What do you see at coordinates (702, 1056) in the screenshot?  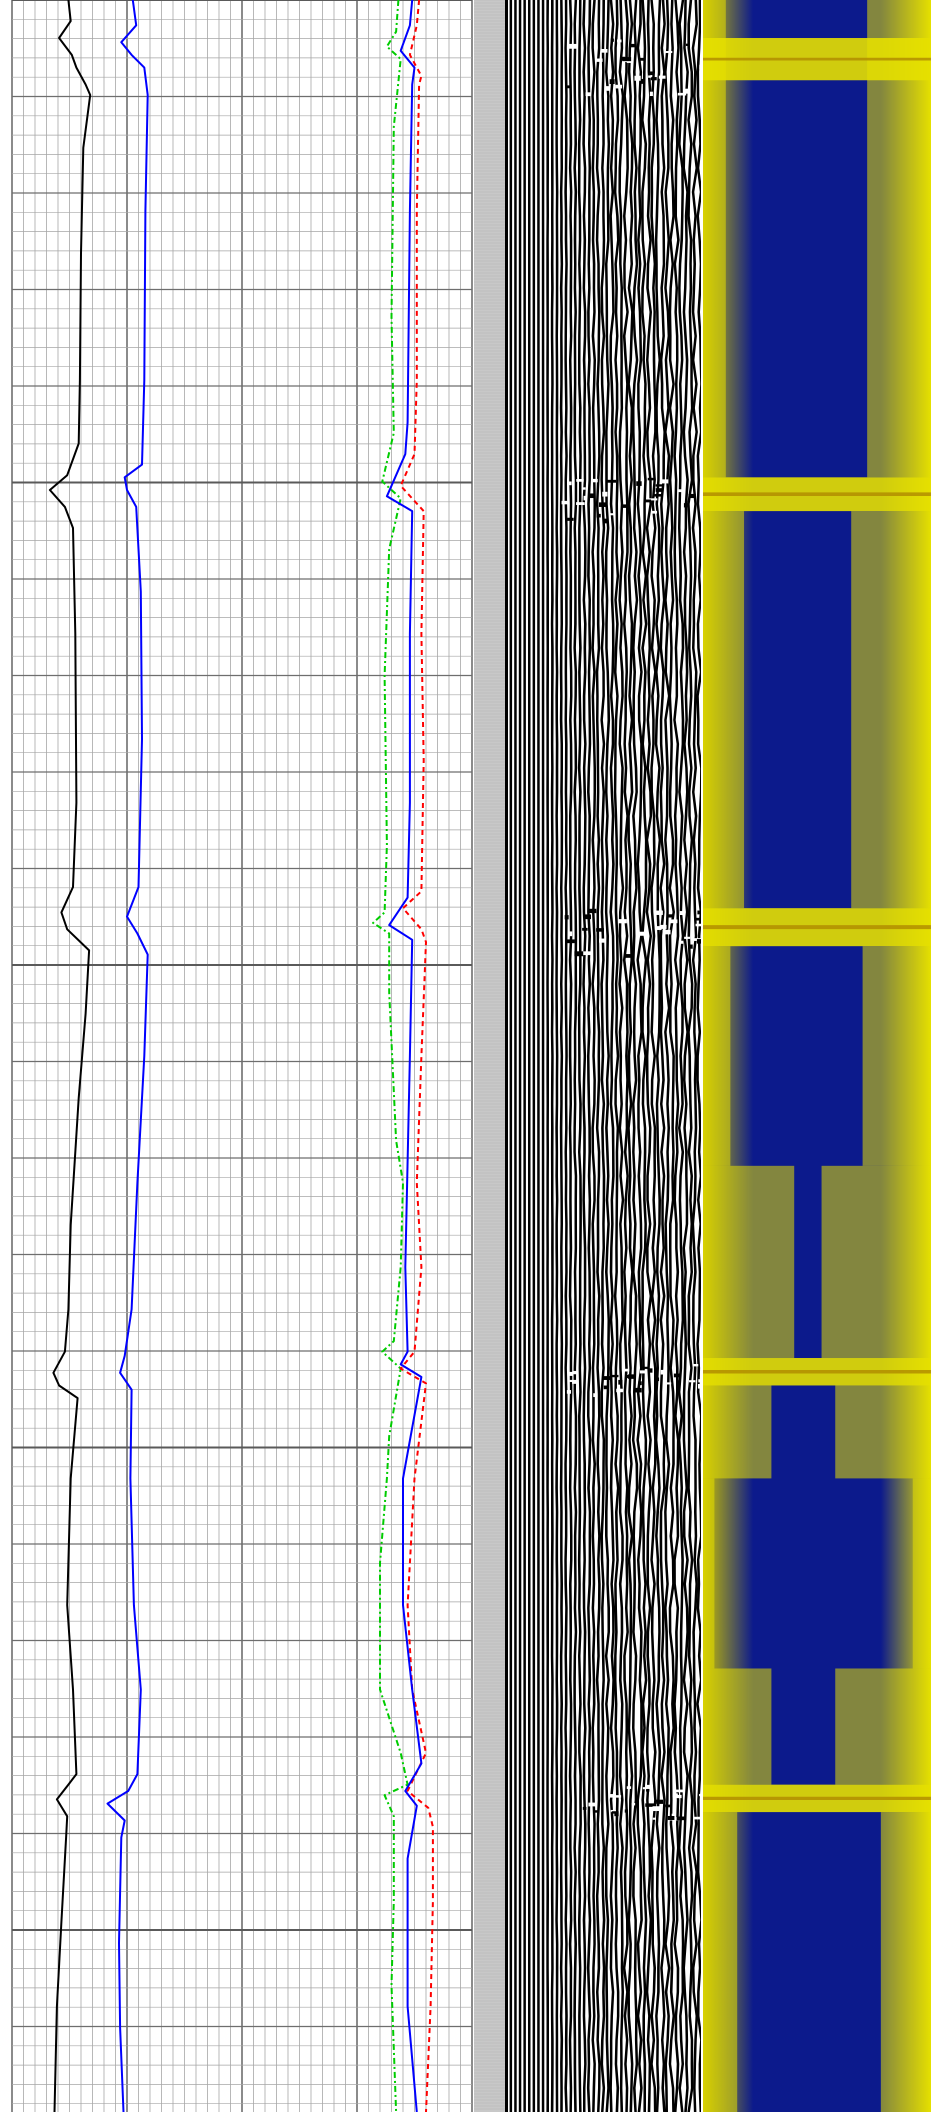 I see `map-edge-left` at bounding box center [702, 1056].